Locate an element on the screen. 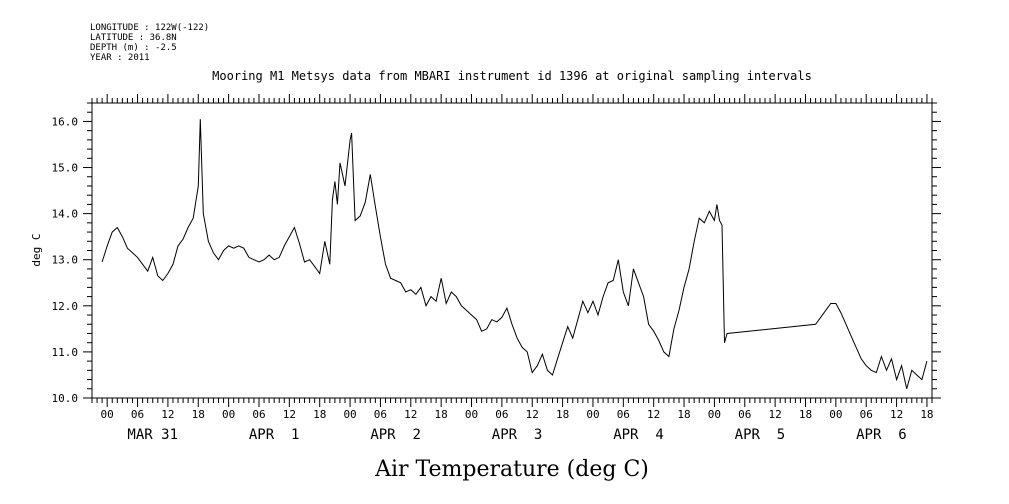  latitude-text: LATITUDE : 36.8N is located at coordinates (133, 38).